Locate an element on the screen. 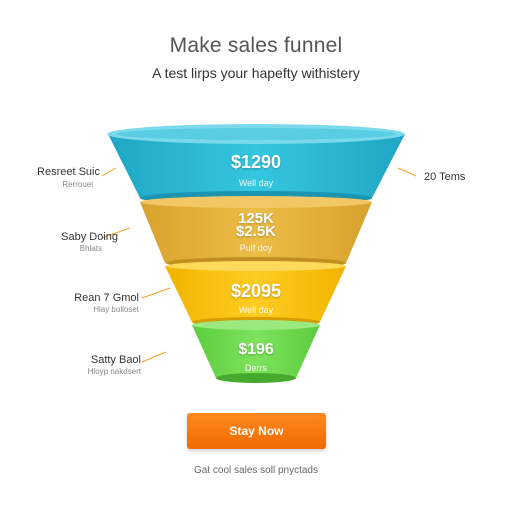  page-title: Make sales funnel is located at coordinates (256, 45).